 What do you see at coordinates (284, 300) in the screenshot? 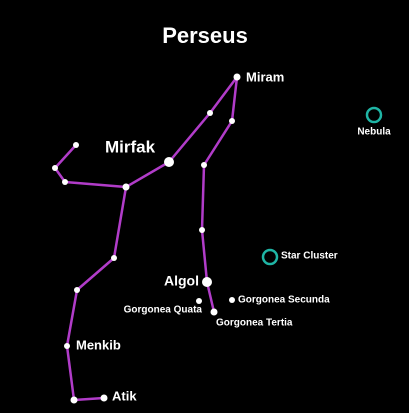
I see `star-label: Gorgonea Secunda` at bounding box center [284, 300].